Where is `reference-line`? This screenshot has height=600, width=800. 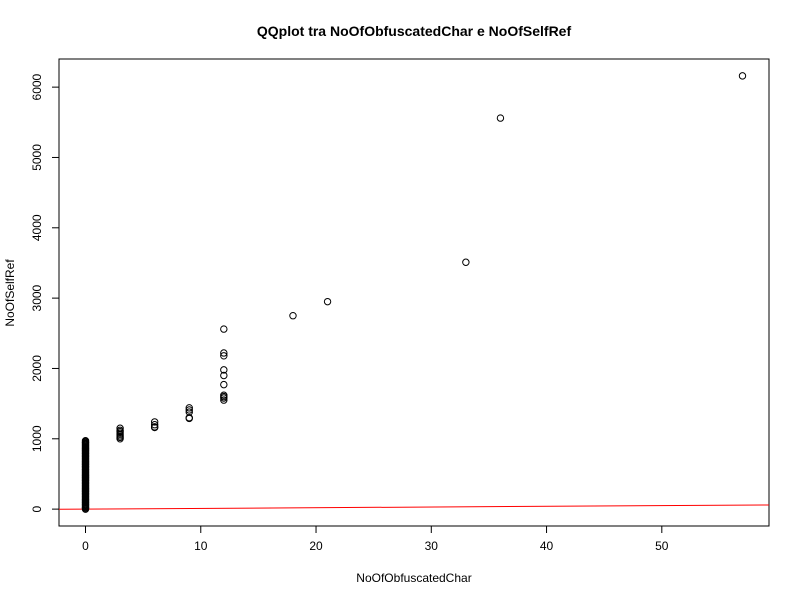 reference-line is located at coordinates (414, 507).